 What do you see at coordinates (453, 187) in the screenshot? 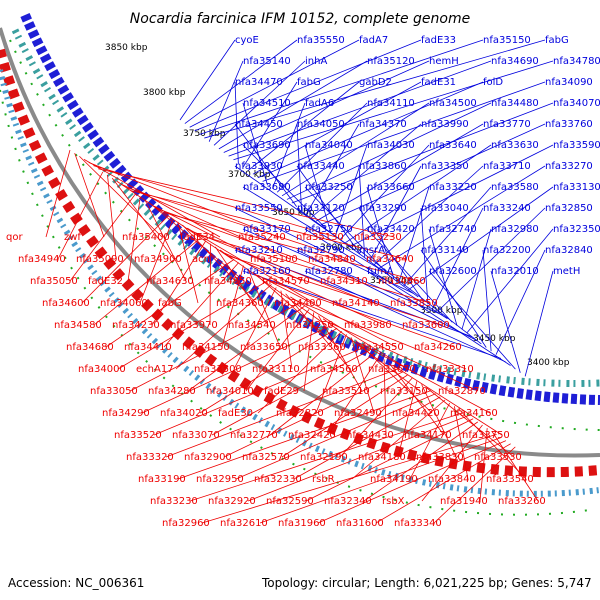
I see `blue-gene-label: nfa33220` at bounding box center [453, 187].